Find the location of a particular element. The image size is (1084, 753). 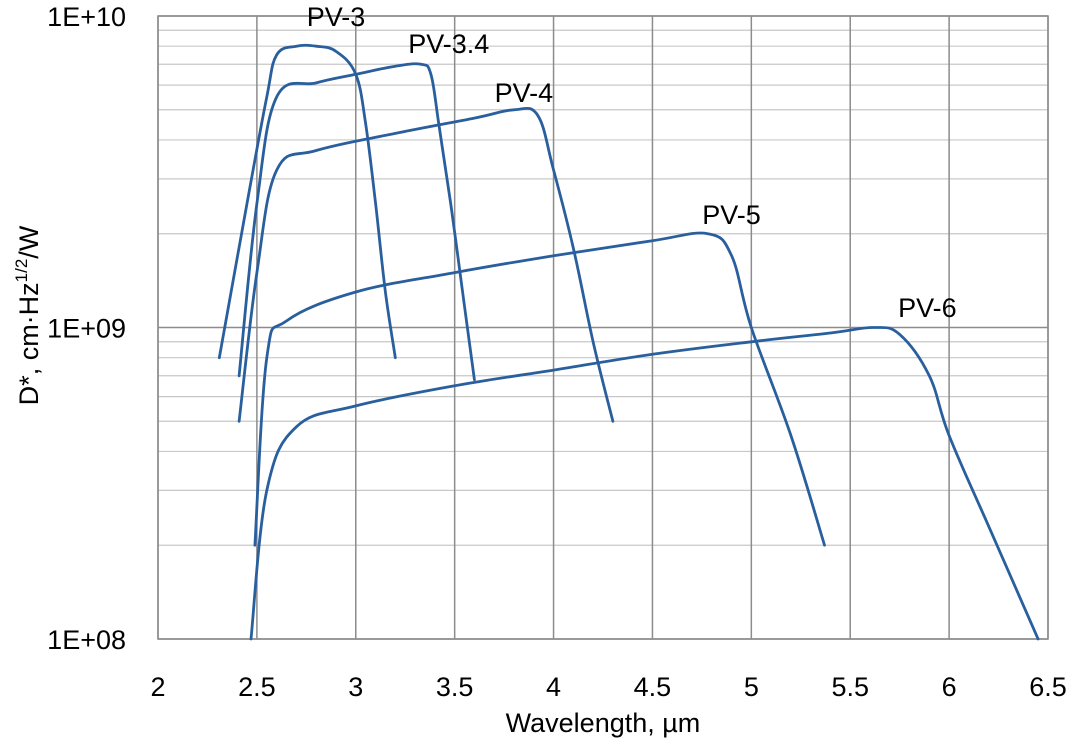

x-tick-label: 2 is located at coordinates (157, 687).